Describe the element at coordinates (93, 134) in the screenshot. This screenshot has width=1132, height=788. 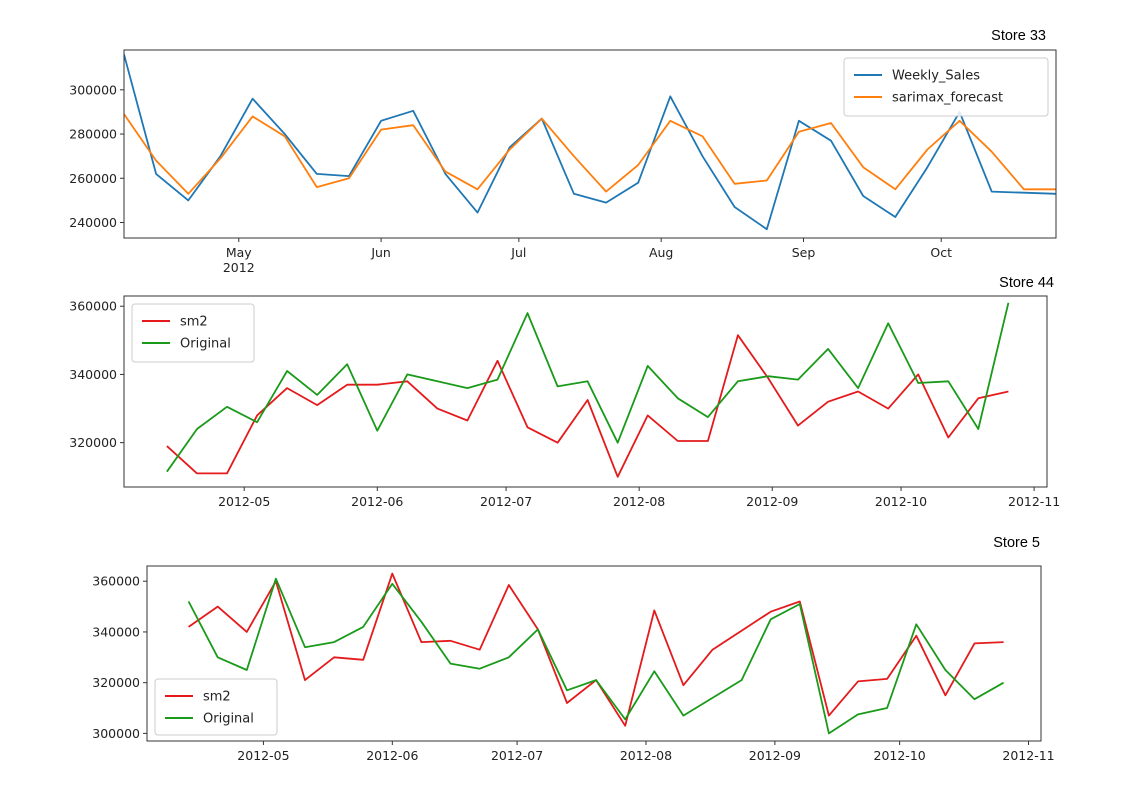
I see `y-tick-label: 280000` at that location.